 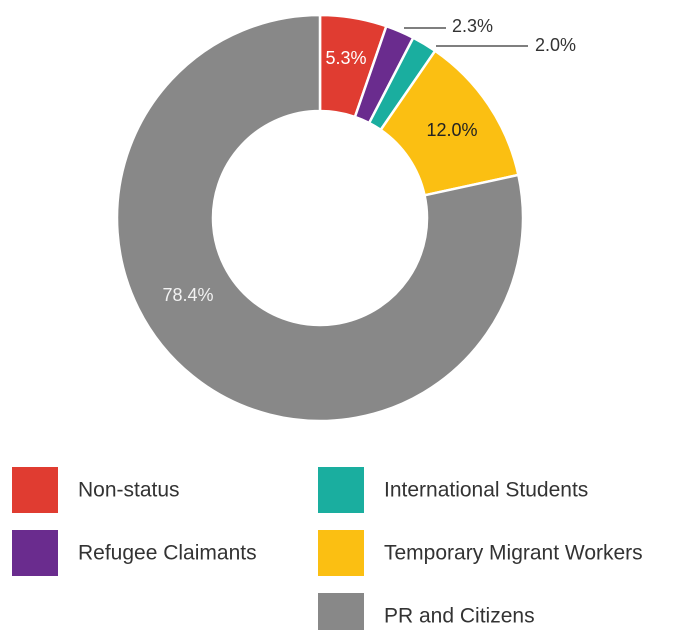 What do you see at coordinates (345, 58) in the screenshot?
I see `data-label: 5.3%` at bounding box center [345, 58].